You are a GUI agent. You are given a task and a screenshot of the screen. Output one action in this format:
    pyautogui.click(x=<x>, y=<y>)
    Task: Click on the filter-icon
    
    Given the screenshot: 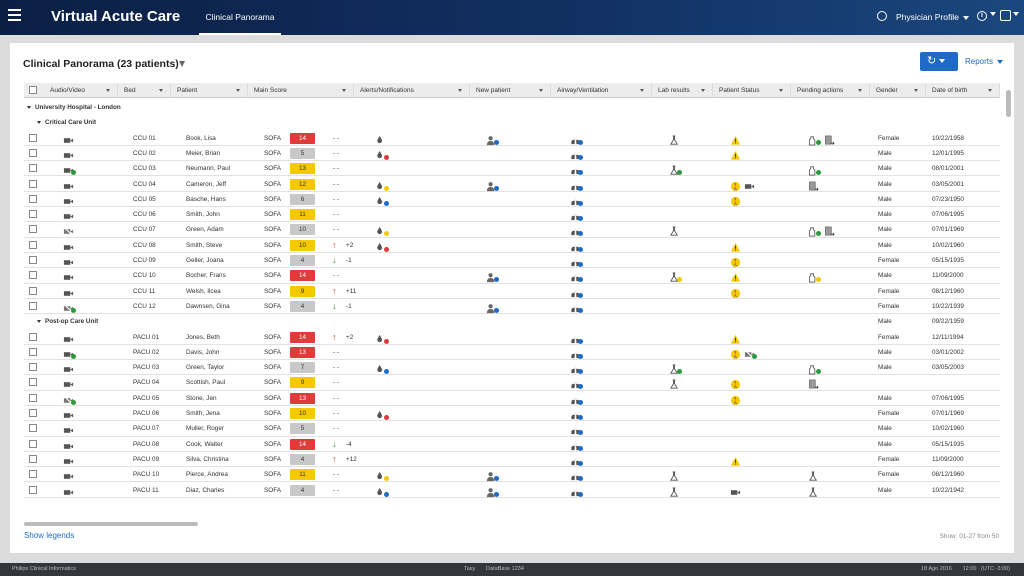 What is the action you would take?
    pyautogui.click(x=182, y=64)
    